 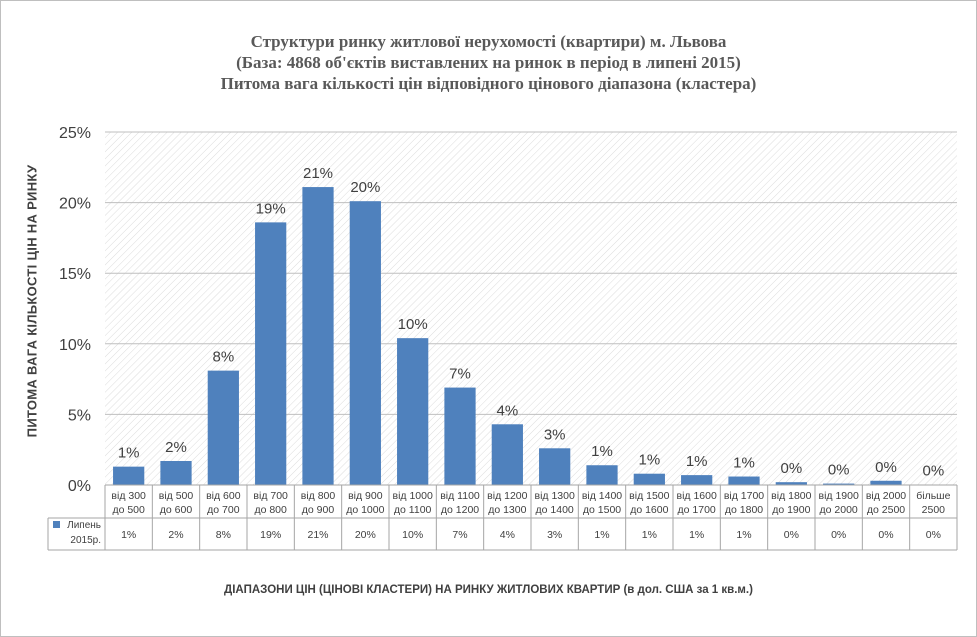 I want to click on x-category-label-line2: до 800, so click(x=270, y=510).